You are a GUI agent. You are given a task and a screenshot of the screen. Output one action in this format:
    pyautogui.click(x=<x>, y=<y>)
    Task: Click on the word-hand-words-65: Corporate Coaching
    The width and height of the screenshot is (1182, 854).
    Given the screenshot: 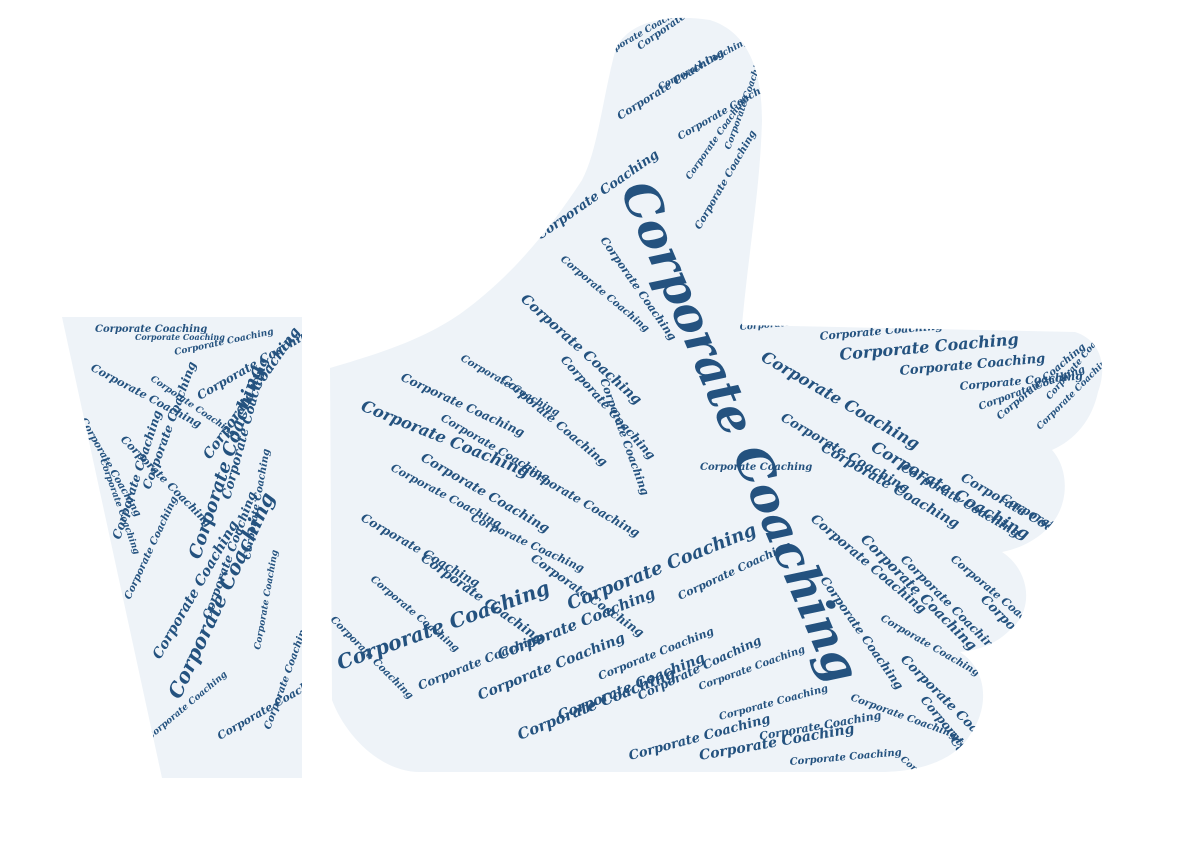 What is the action you would take?
    pyautogui.click(x=1034, y=649)
    